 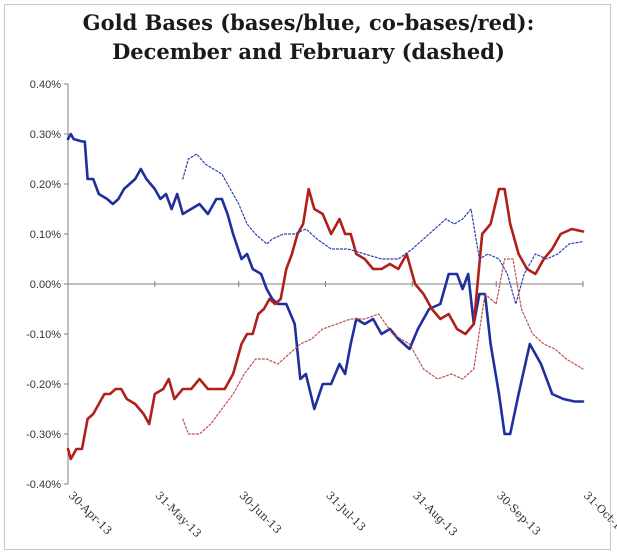 I want to click on x-tick-label: 31-Oct-13, so click(x=599, y=513).